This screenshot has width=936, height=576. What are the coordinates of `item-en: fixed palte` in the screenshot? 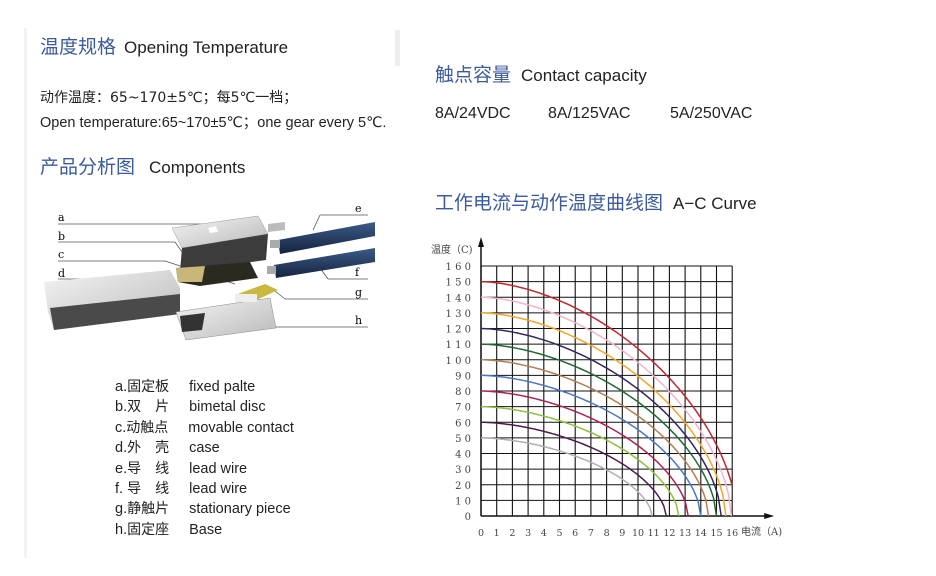 It's located at (222, 387).